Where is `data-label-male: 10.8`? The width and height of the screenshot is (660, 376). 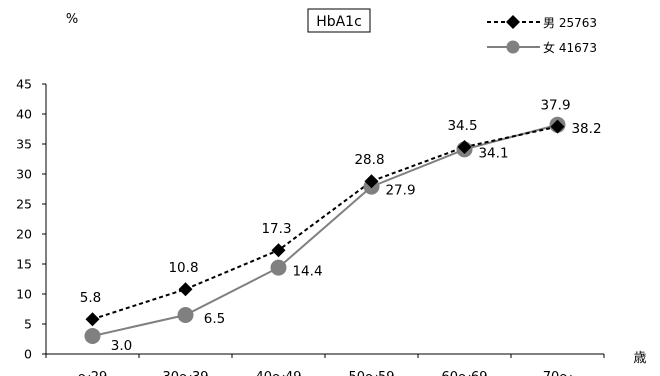 data-label-male: 10.8 is located at coordinates (183, 268).